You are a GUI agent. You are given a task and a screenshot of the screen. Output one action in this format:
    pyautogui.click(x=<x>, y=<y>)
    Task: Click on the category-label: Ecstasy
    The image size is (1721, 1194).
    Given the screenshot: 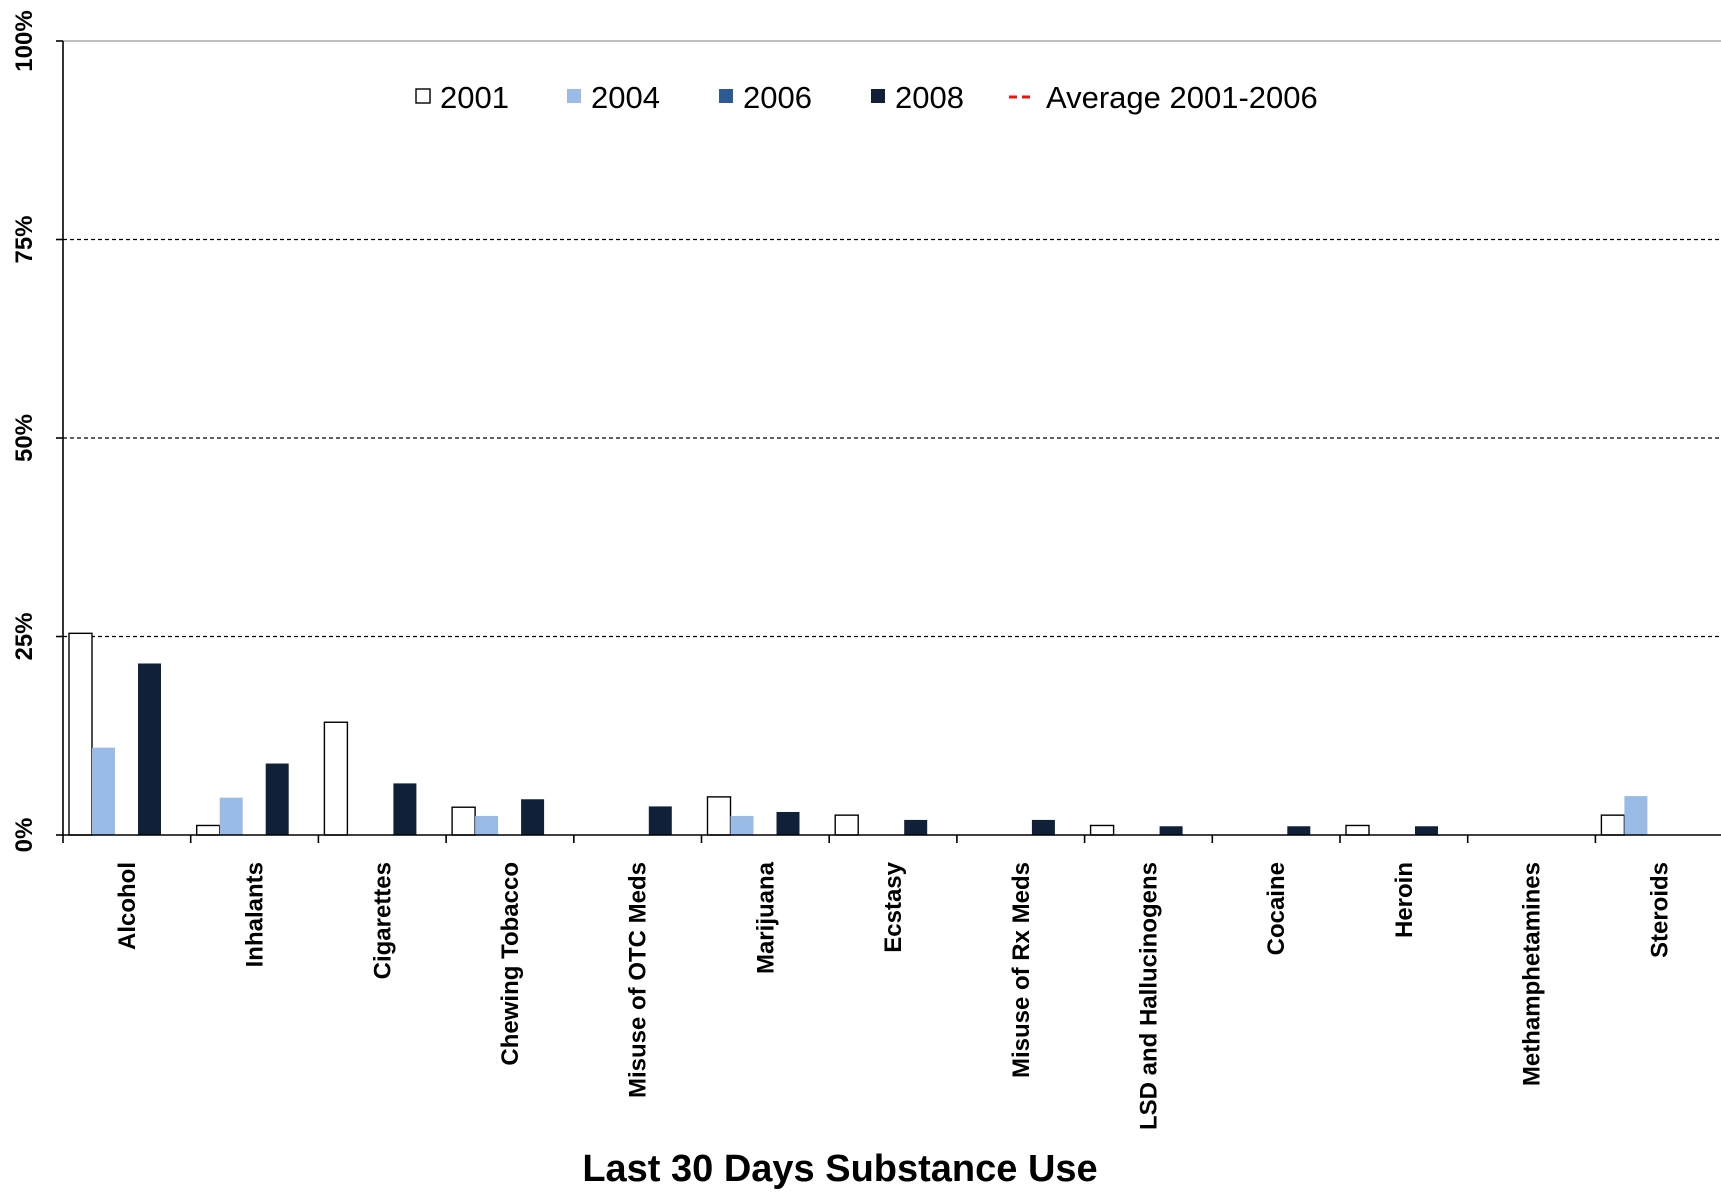 What is the action you would take?
    pyautogui.click(x=893, y=906)
    